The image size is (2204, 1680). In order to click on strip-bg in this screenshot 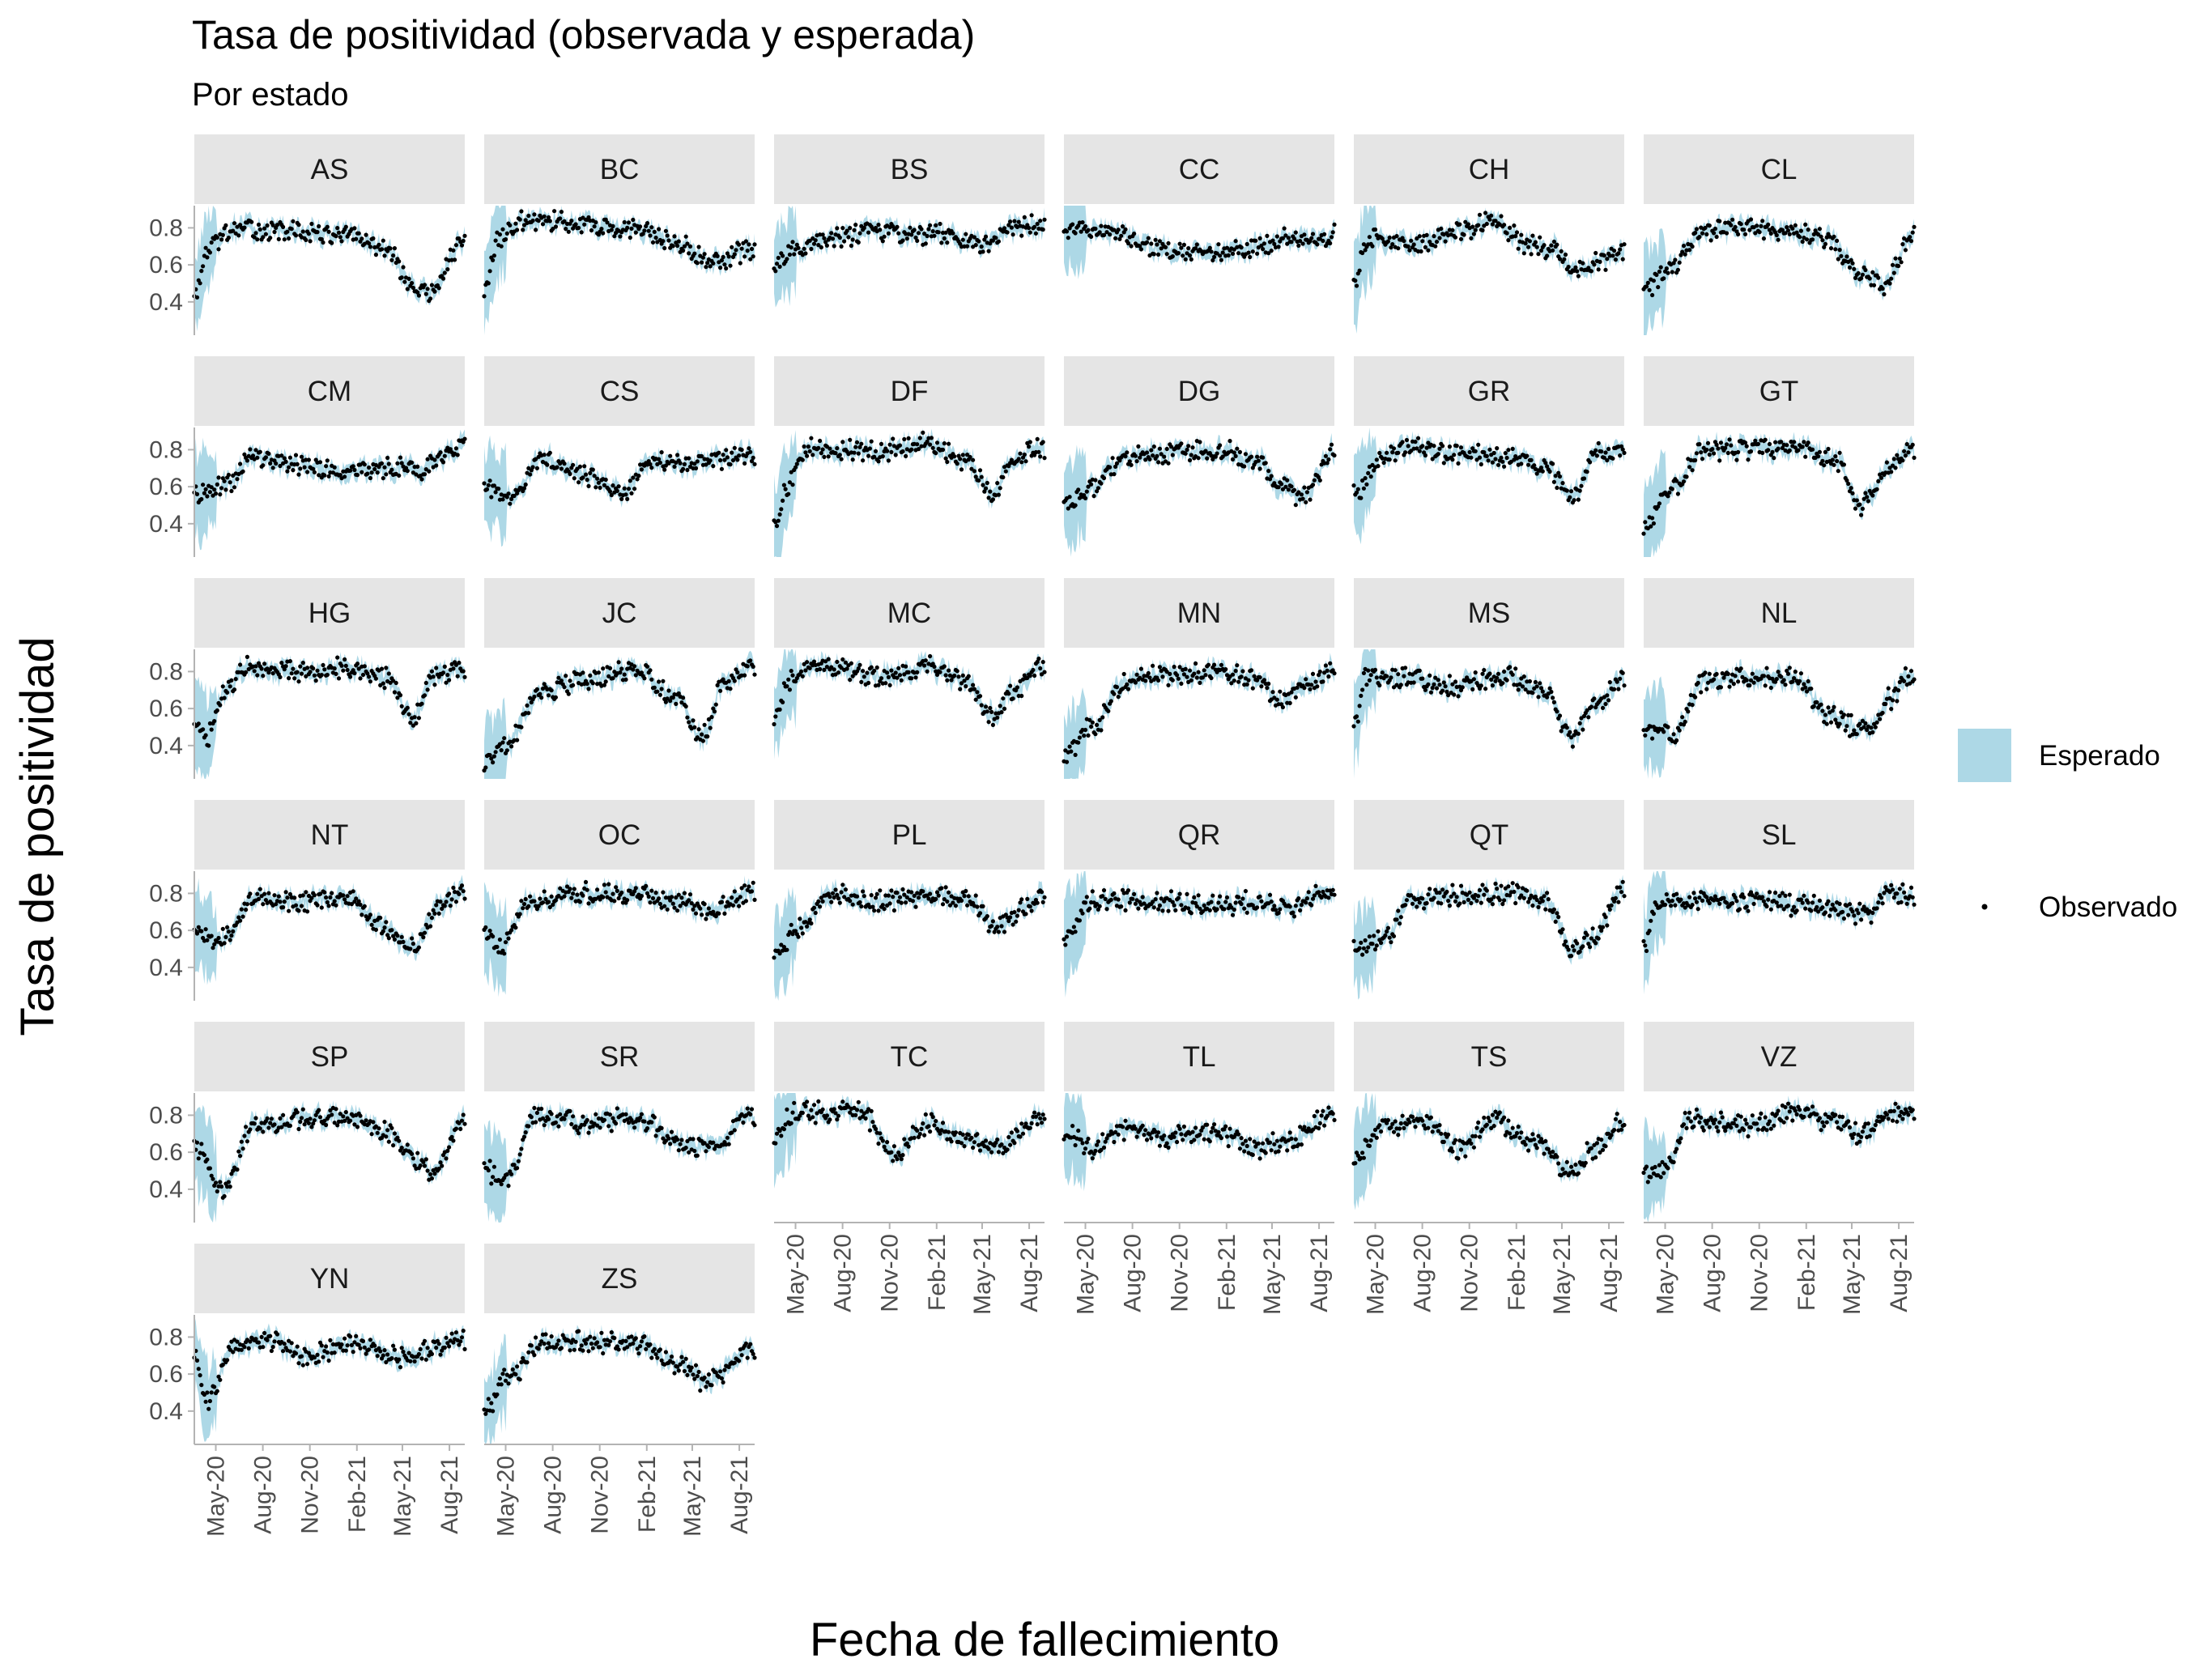, I will do `click(1489, 391)`.